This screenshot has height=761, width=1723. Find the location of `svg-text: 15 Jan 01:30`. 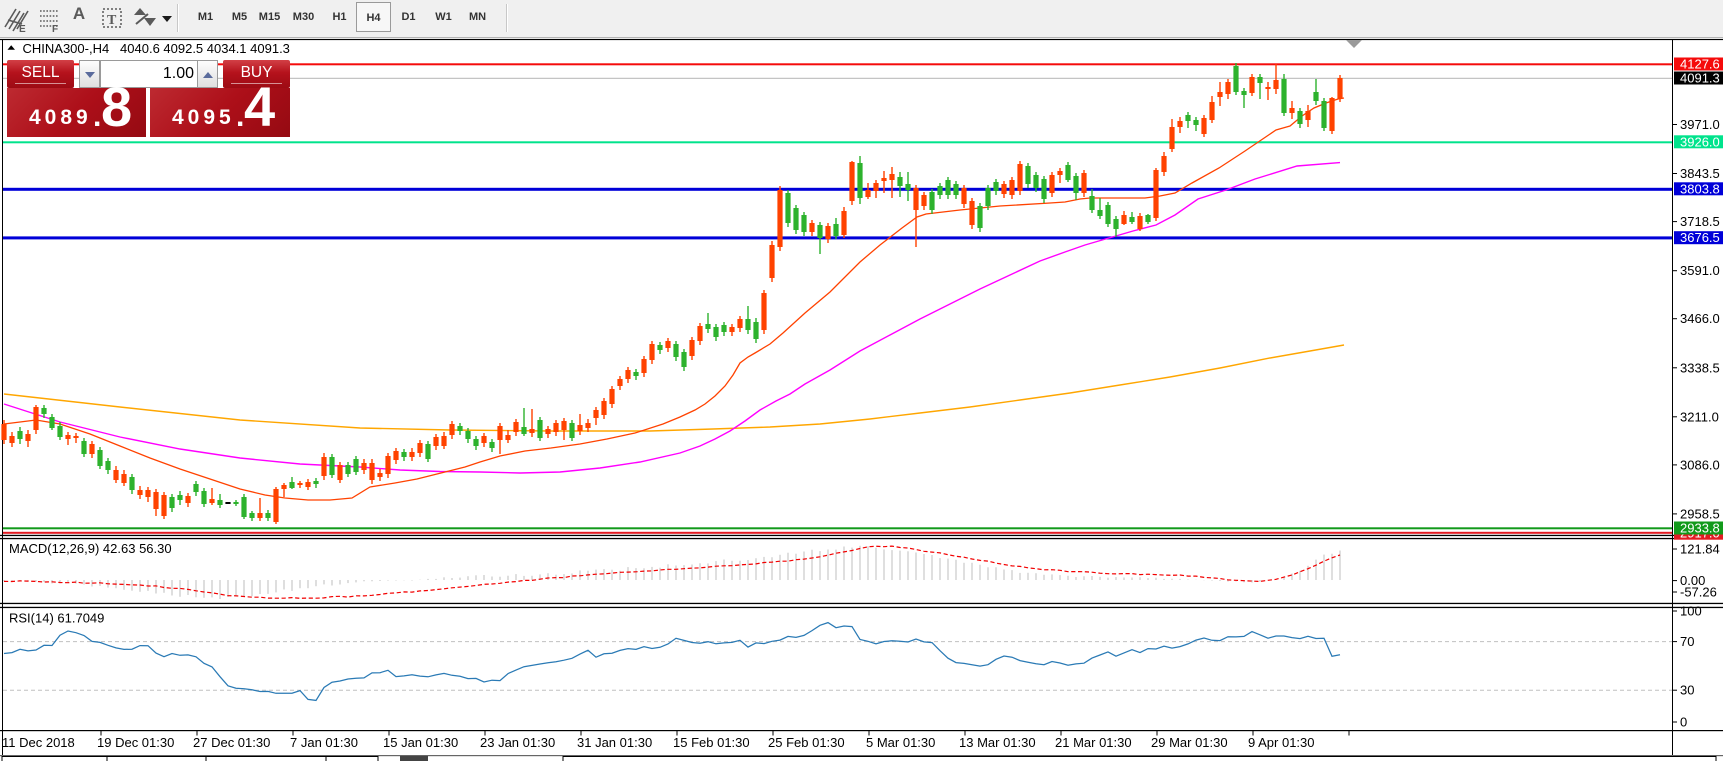

svg-text: 15 Jan 01:30 is located at coordinates (420, 742).